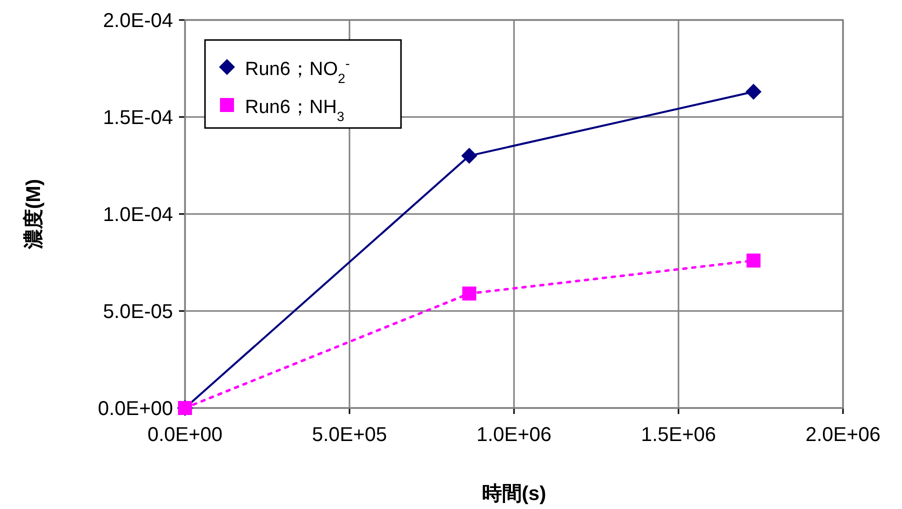  Describe the element at coordinates (294, 110) in the screenshot. I see `legend-label: Run6；NH$_{3}$` at that location.